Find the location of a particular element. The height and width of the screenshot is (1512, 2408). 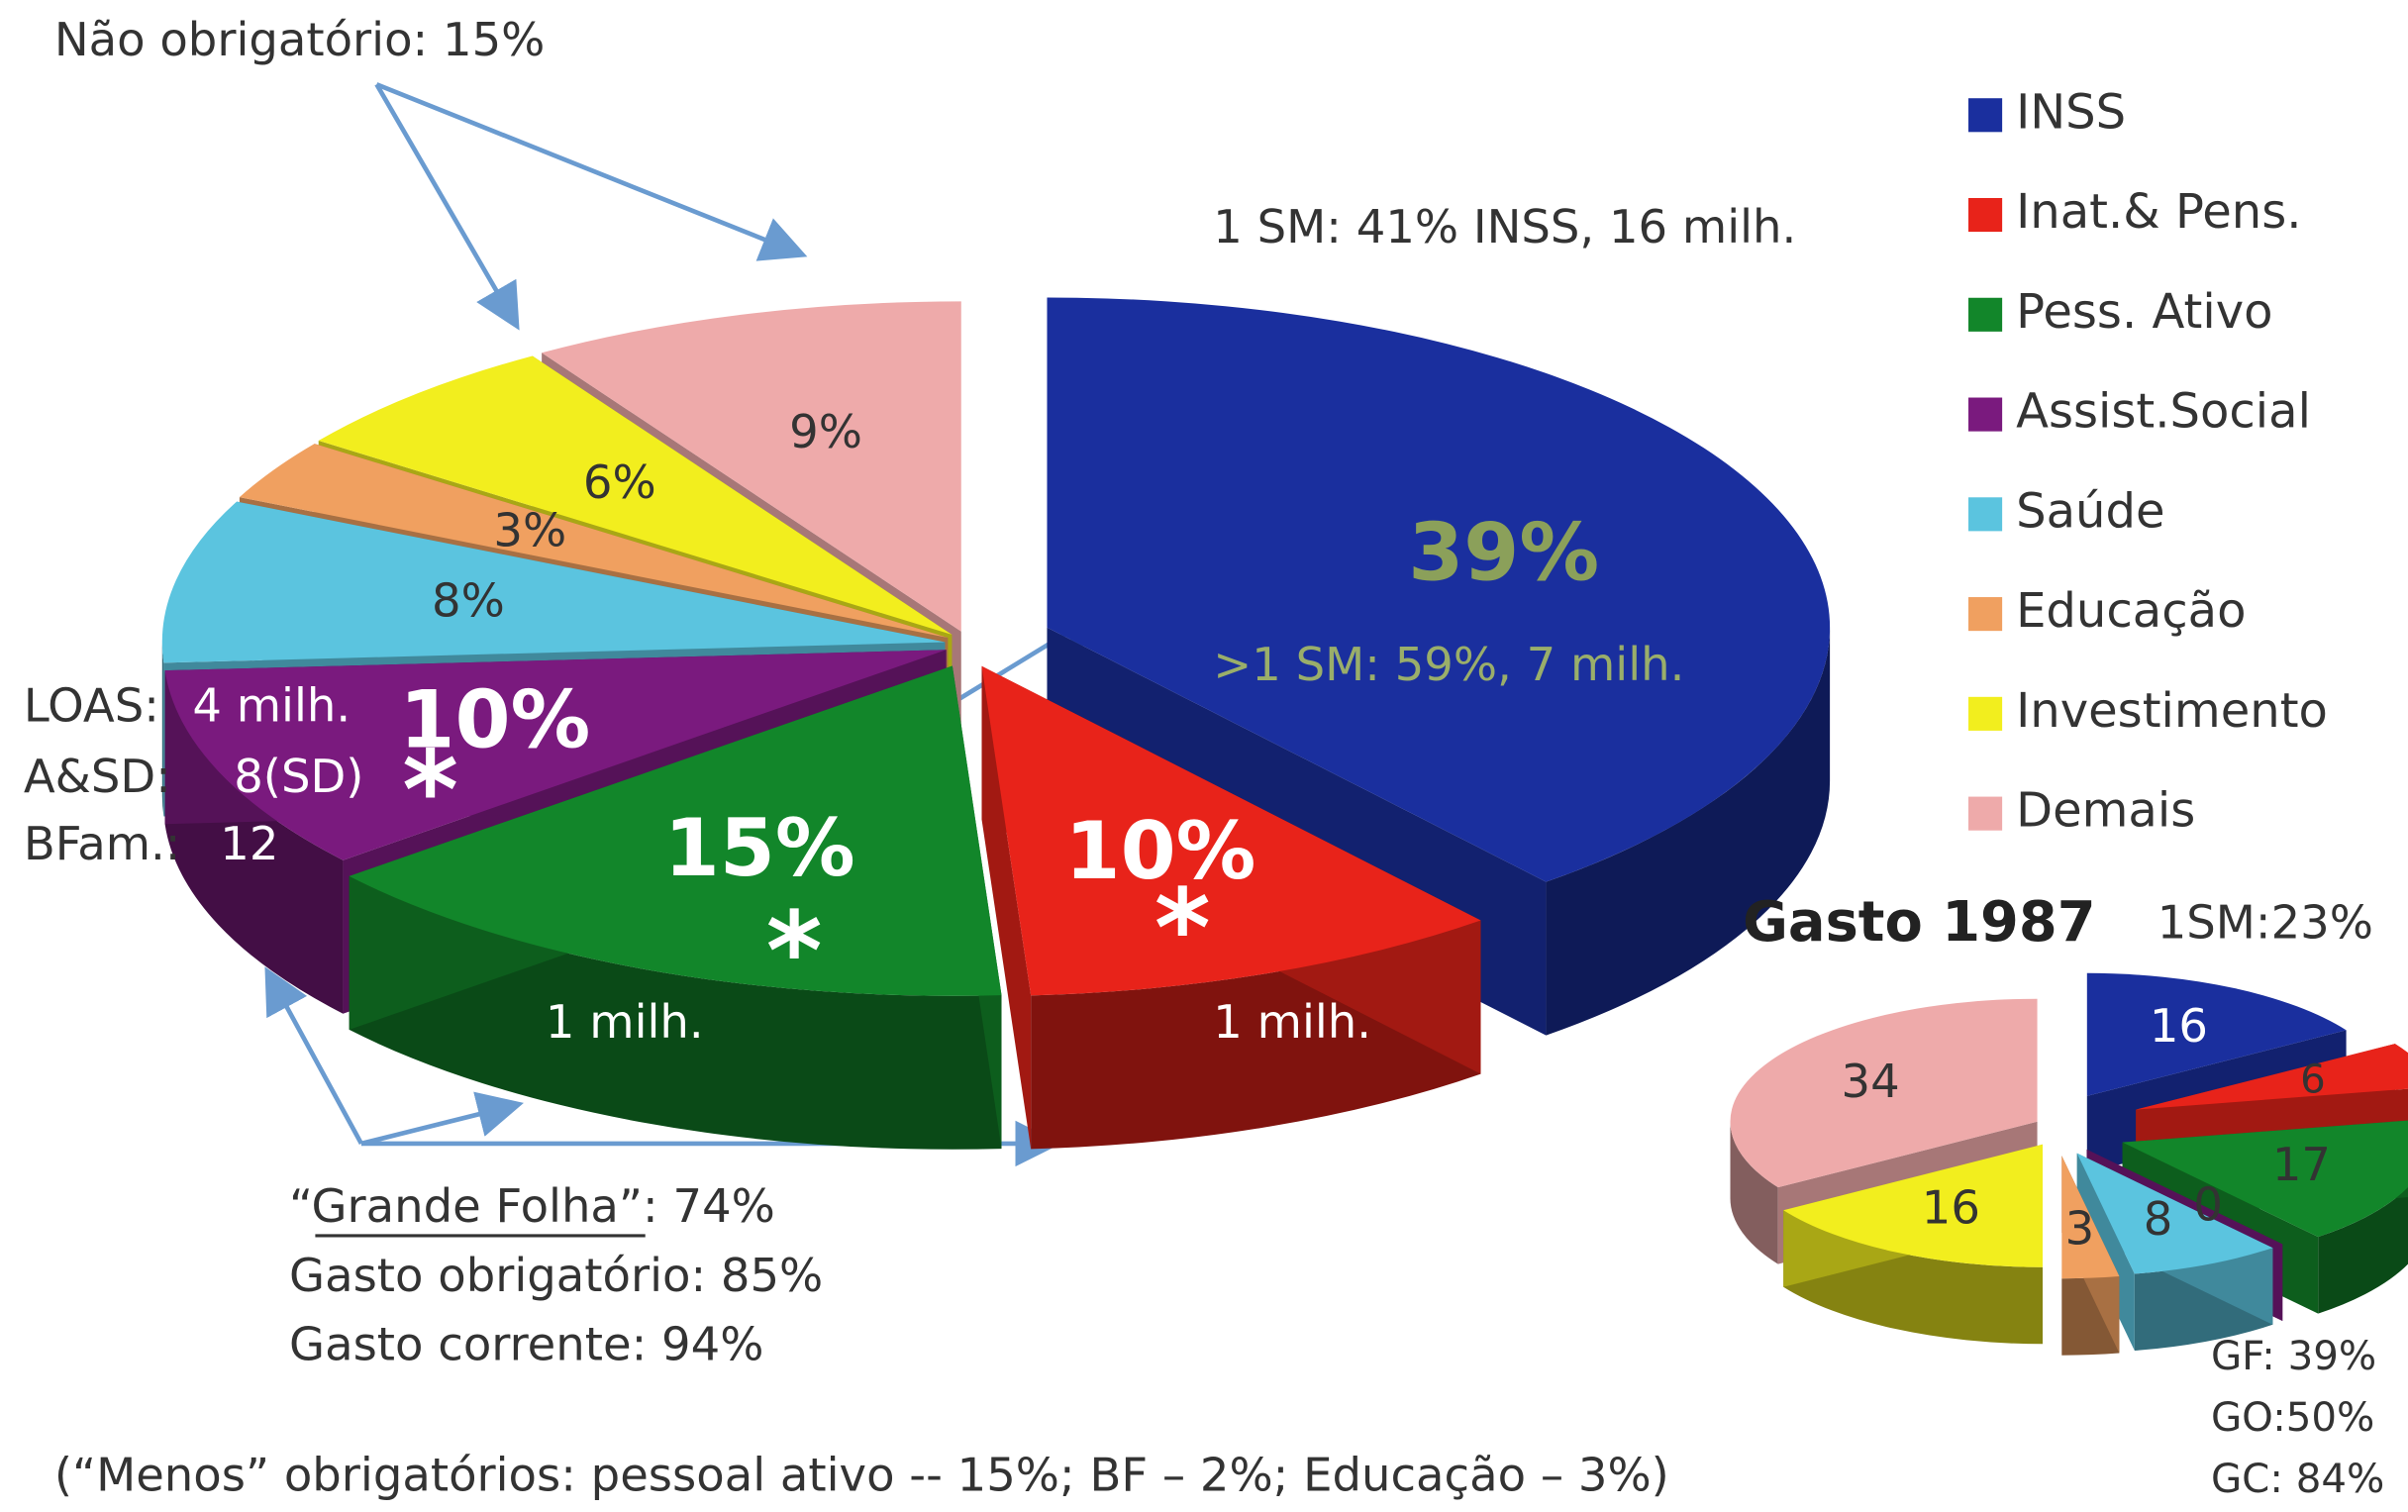

annotation: BFam.: is located at coordinates (102, 843).